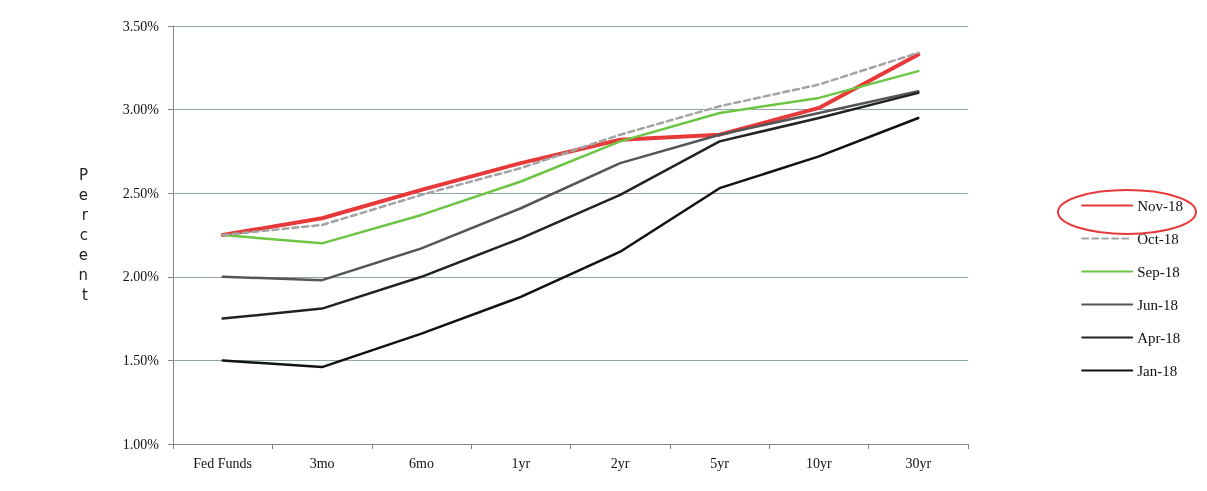 Image resolution: width=1207 pixels, height=491 pixels. I want to click on legend-label: Apr-18, so click(1159, 337).